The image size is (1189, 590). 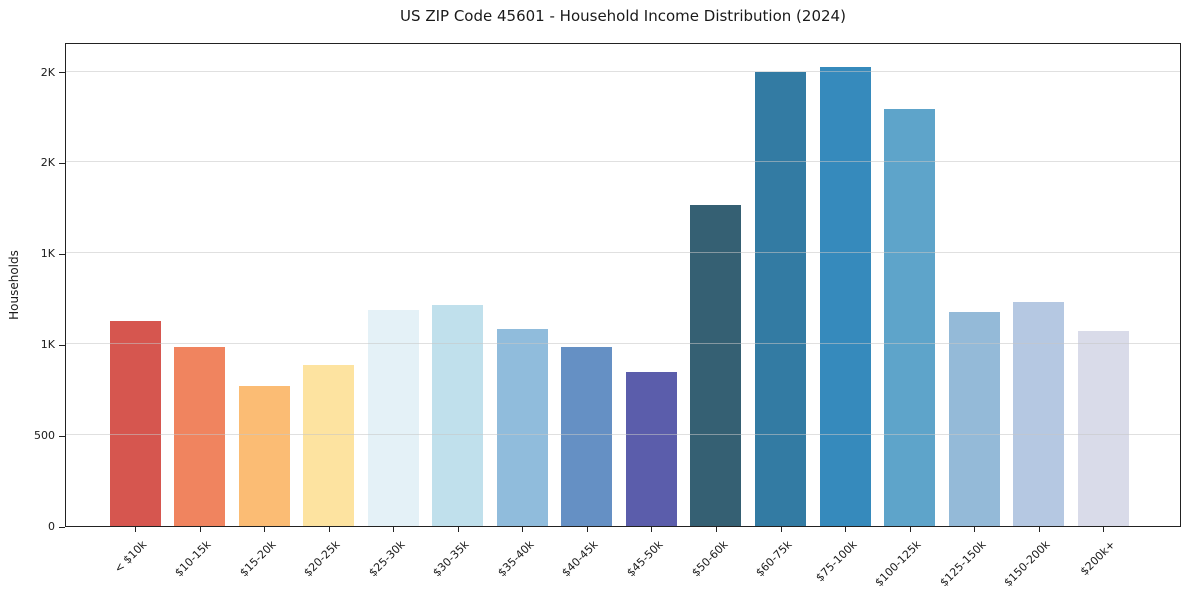 I want to click on bar-$15-20k, so click(x=264, y=456).